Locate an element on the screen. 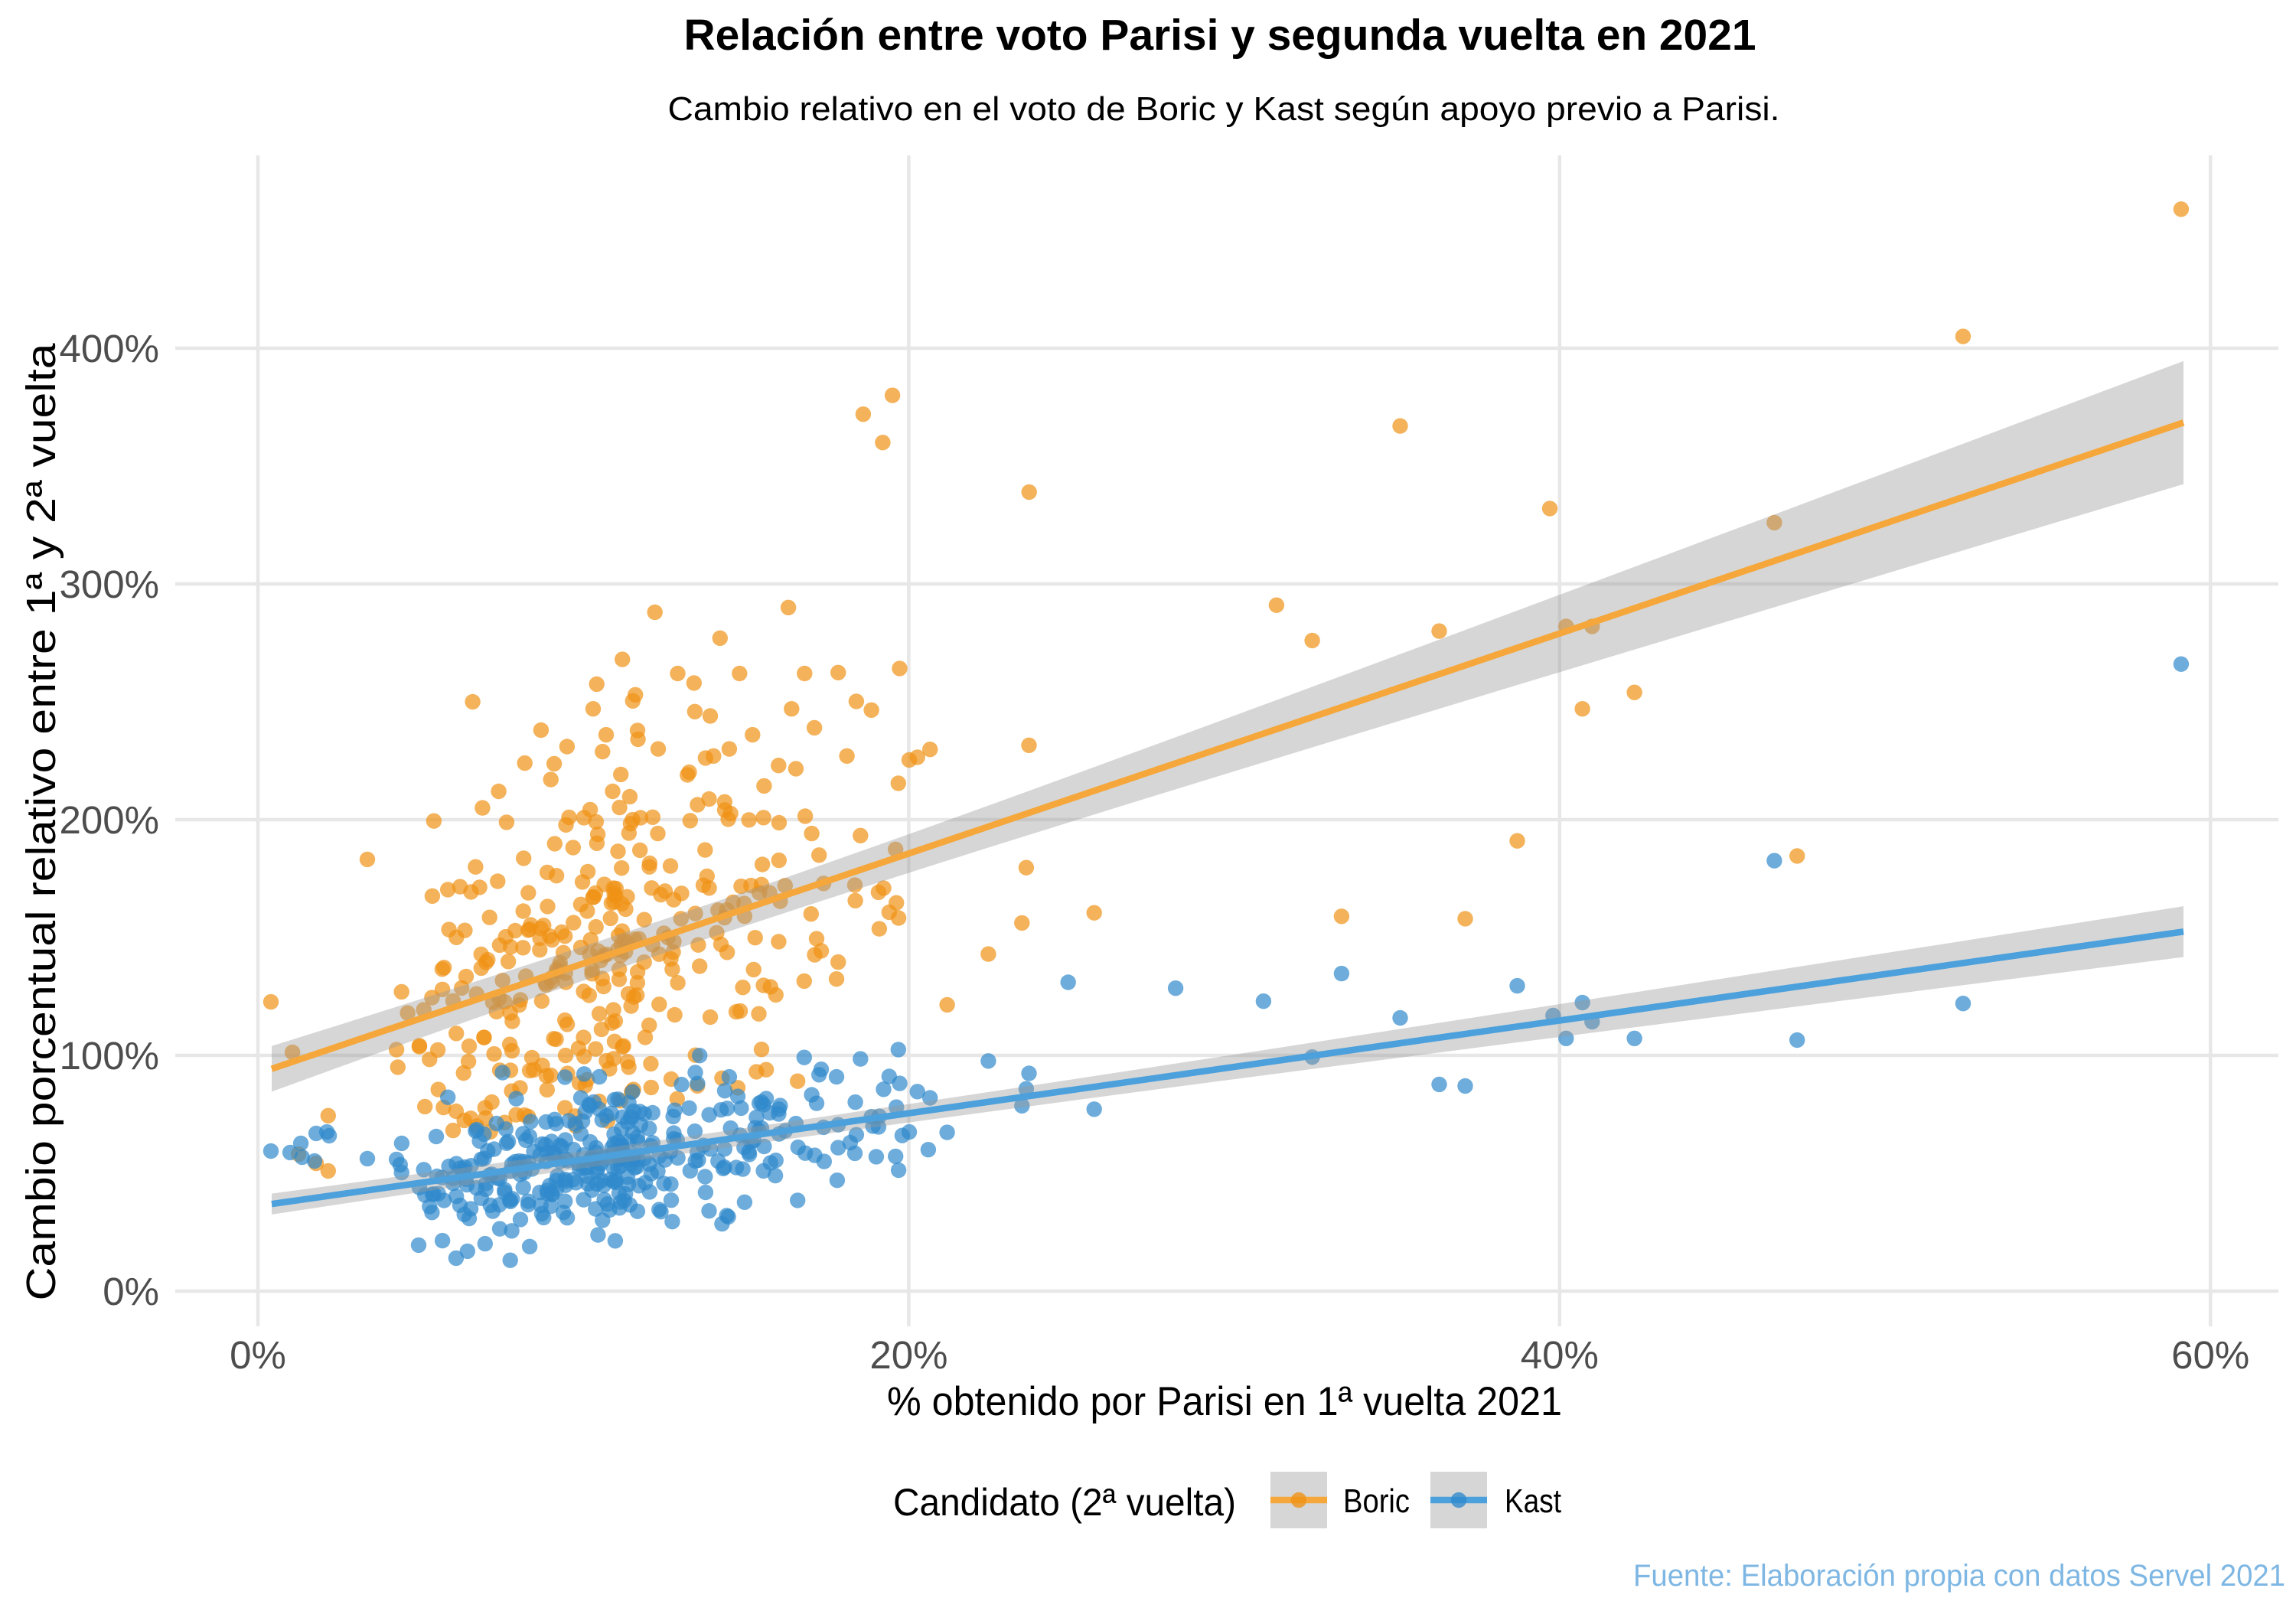 This screenshot has width=2296, height=1611. svg-text: Candidato (2ª vuelta) is located at coordinates (1064, 1502).